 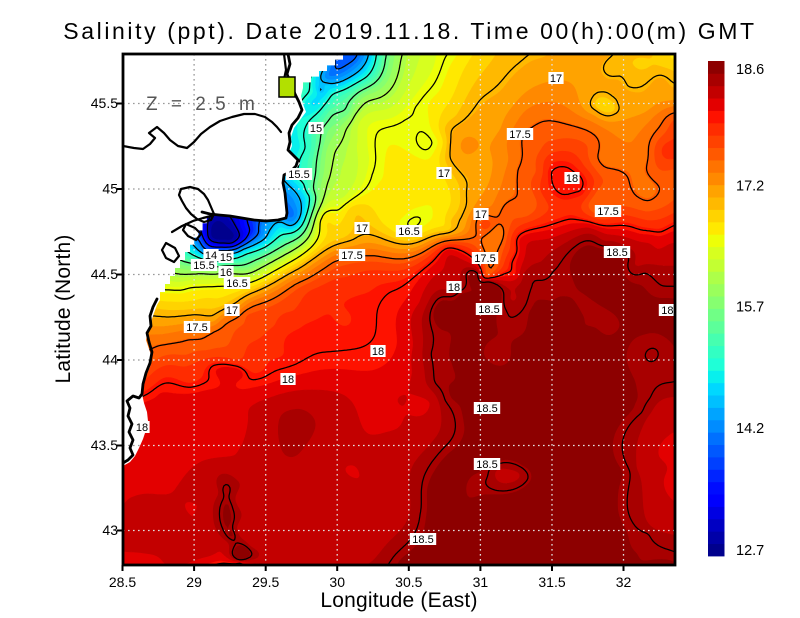 I want to click on svg-text: 45, so click(x=110, y=189).